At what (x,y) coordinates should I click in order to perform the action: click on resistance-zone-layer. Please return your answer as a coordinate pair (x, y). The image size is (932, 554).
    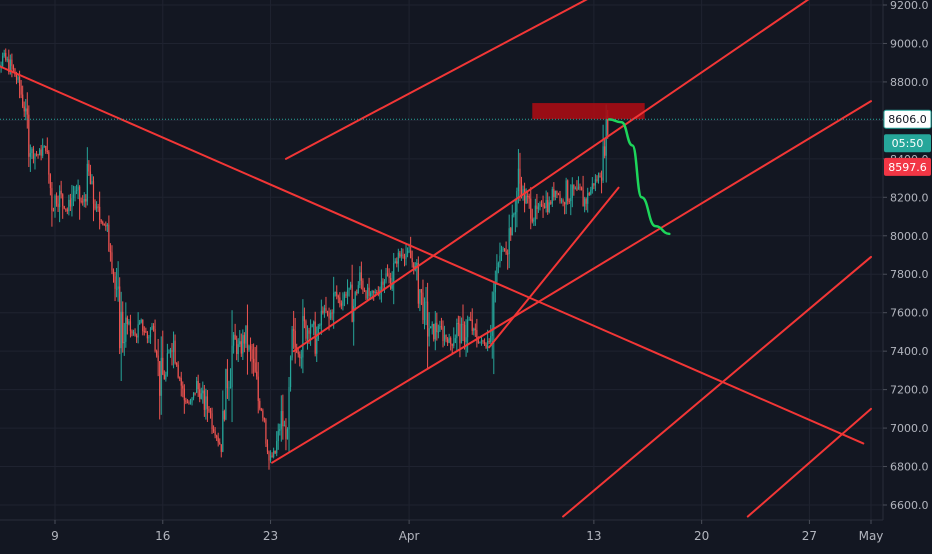
    Looking at the image, I should click on (588, 111).